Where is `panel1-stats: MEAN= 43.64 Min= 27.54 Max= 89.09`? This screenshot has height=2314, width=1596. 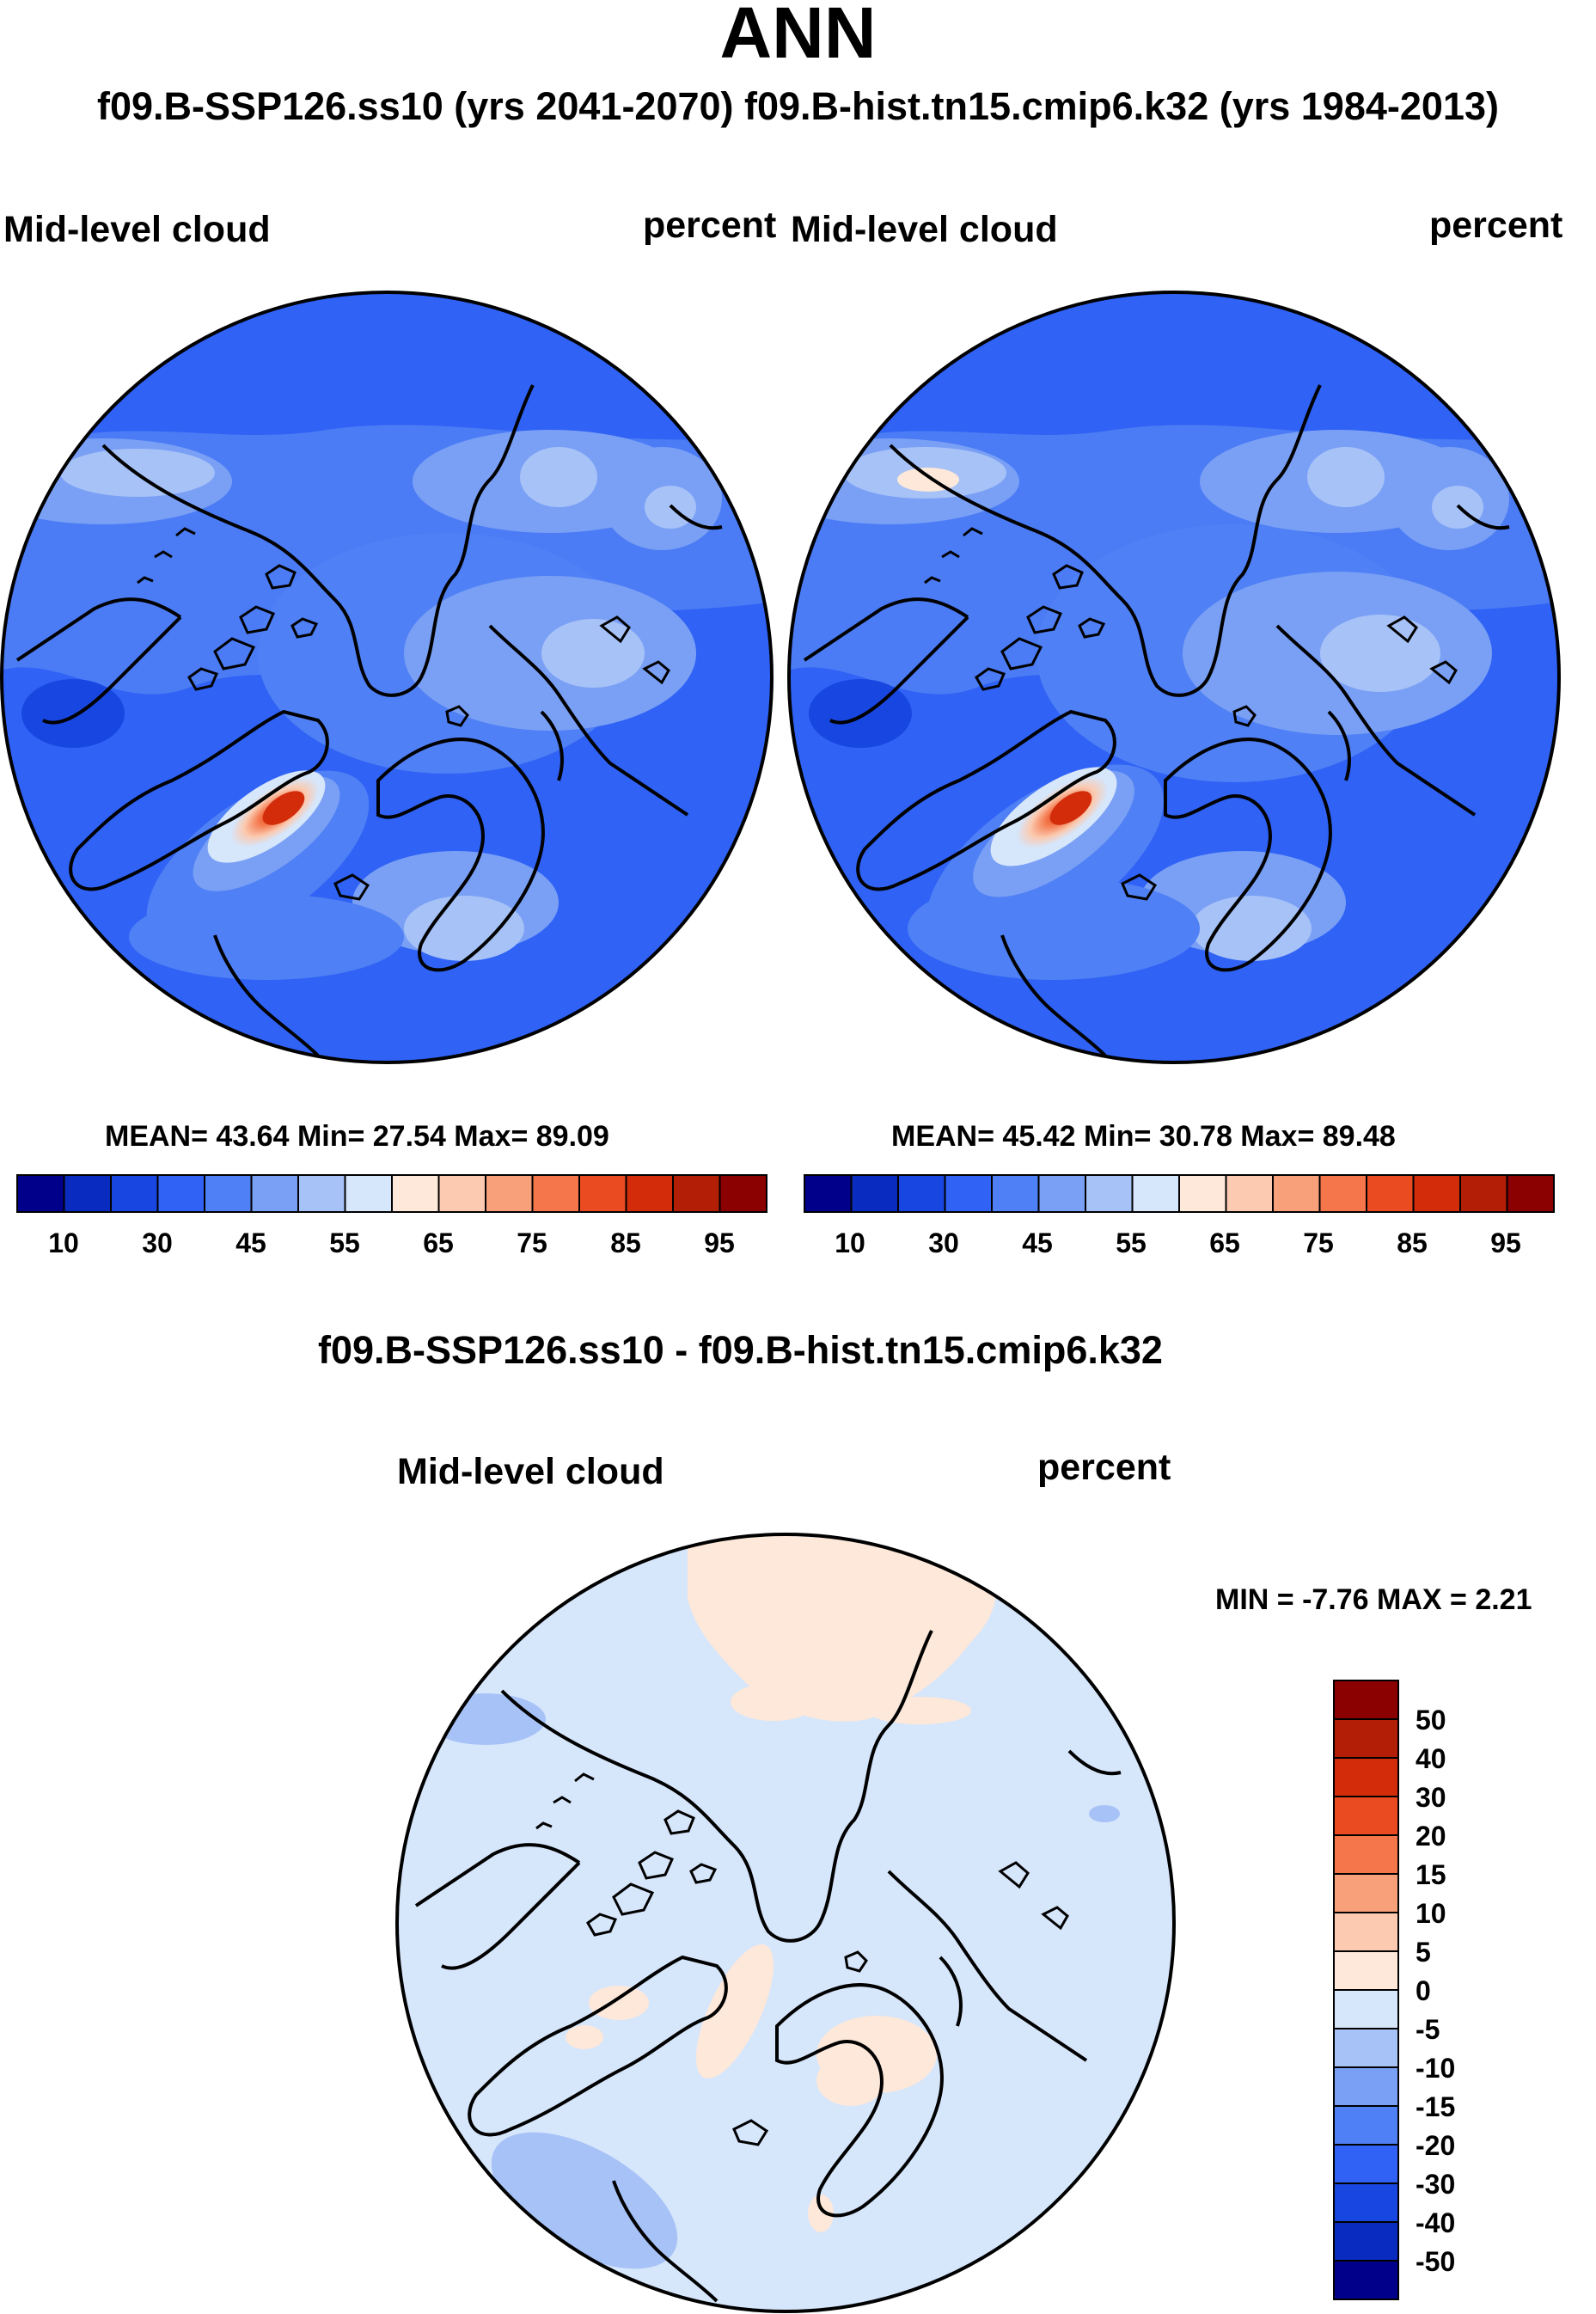
panel1-stats: MEAN= 43.64 Min= 27.54 Max= 89.09 is located at coordinates (357, 1136).